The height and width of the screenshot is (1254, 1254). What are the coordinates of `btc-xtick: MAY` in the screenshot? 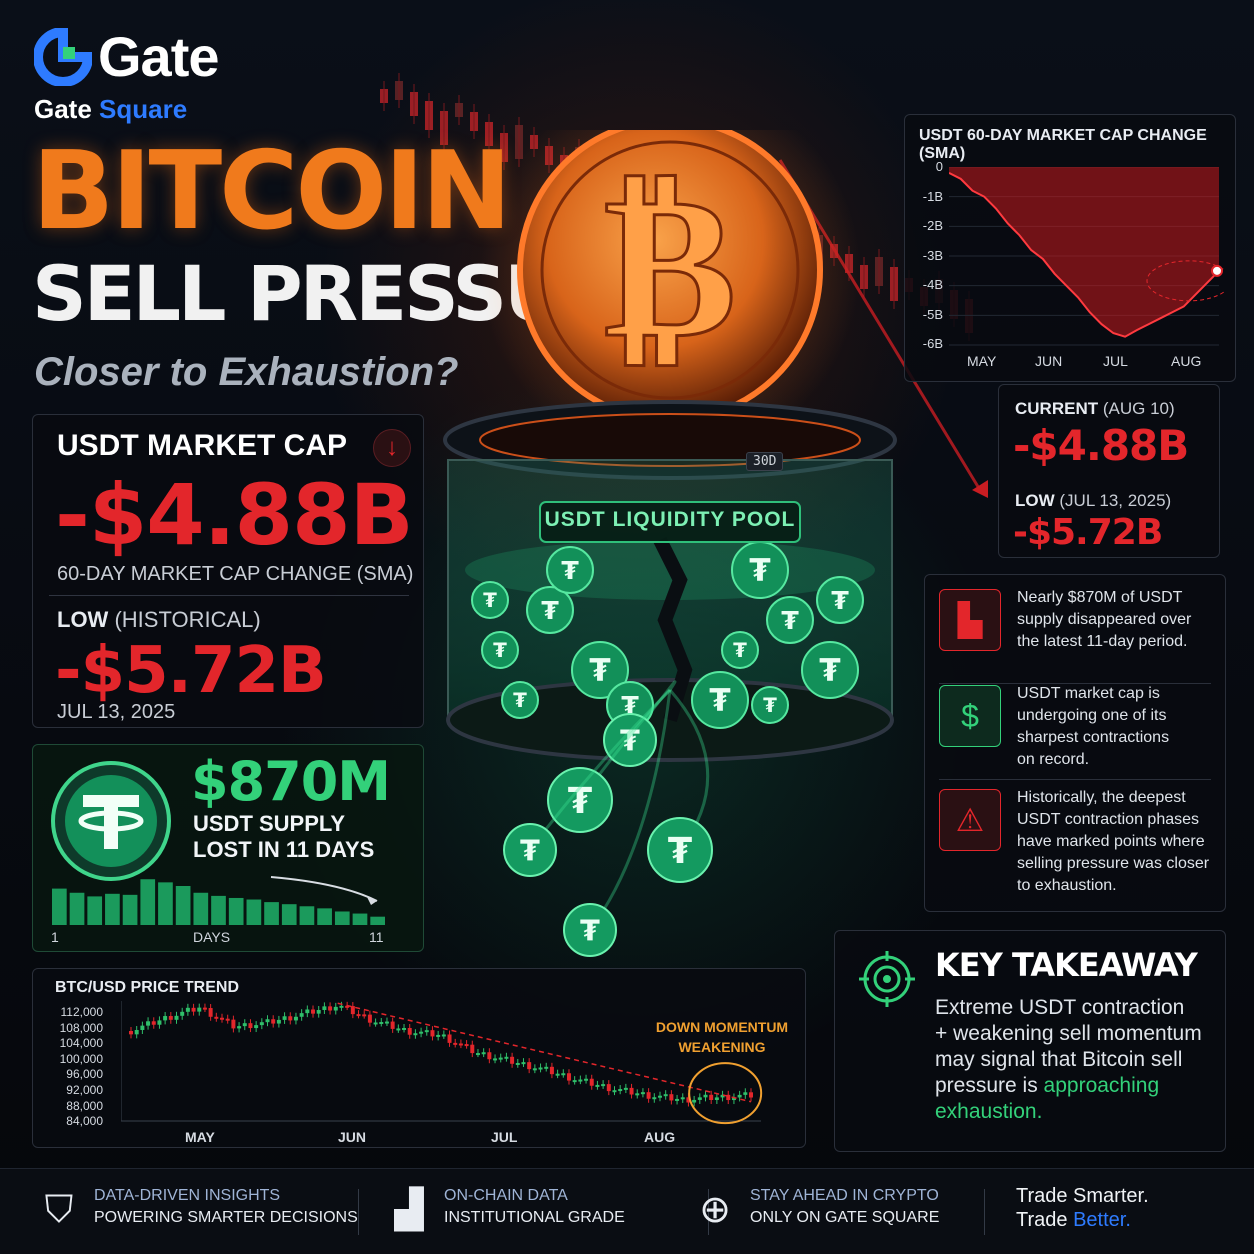 It's located at (200, 1137).